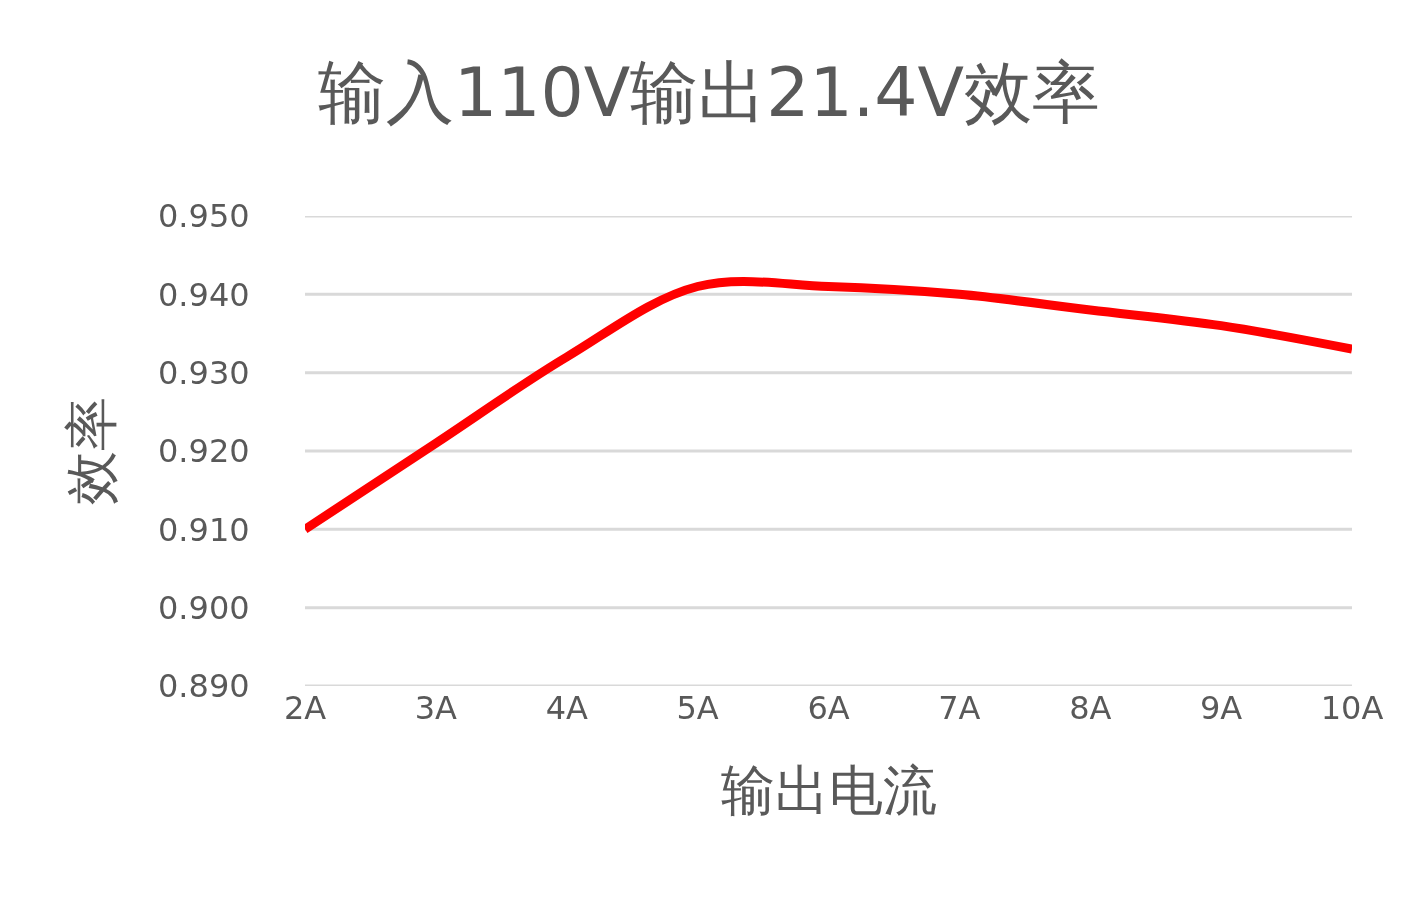 The height and width of the screenshot is (923, 1418). What do you see at coordinates (203, 372) in the screenshot?
I see `y-tick-label: 0.930` at bounding box center [203, 372].